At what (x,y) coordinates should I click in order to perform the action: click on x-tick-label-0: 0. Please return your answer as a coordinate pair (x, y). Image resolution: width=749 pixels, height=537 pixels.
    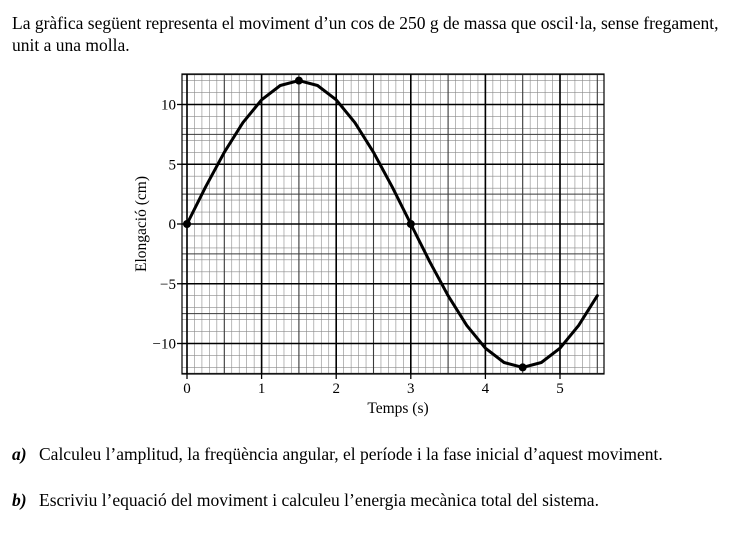
    Looking at the image, I should click on (187, 389).